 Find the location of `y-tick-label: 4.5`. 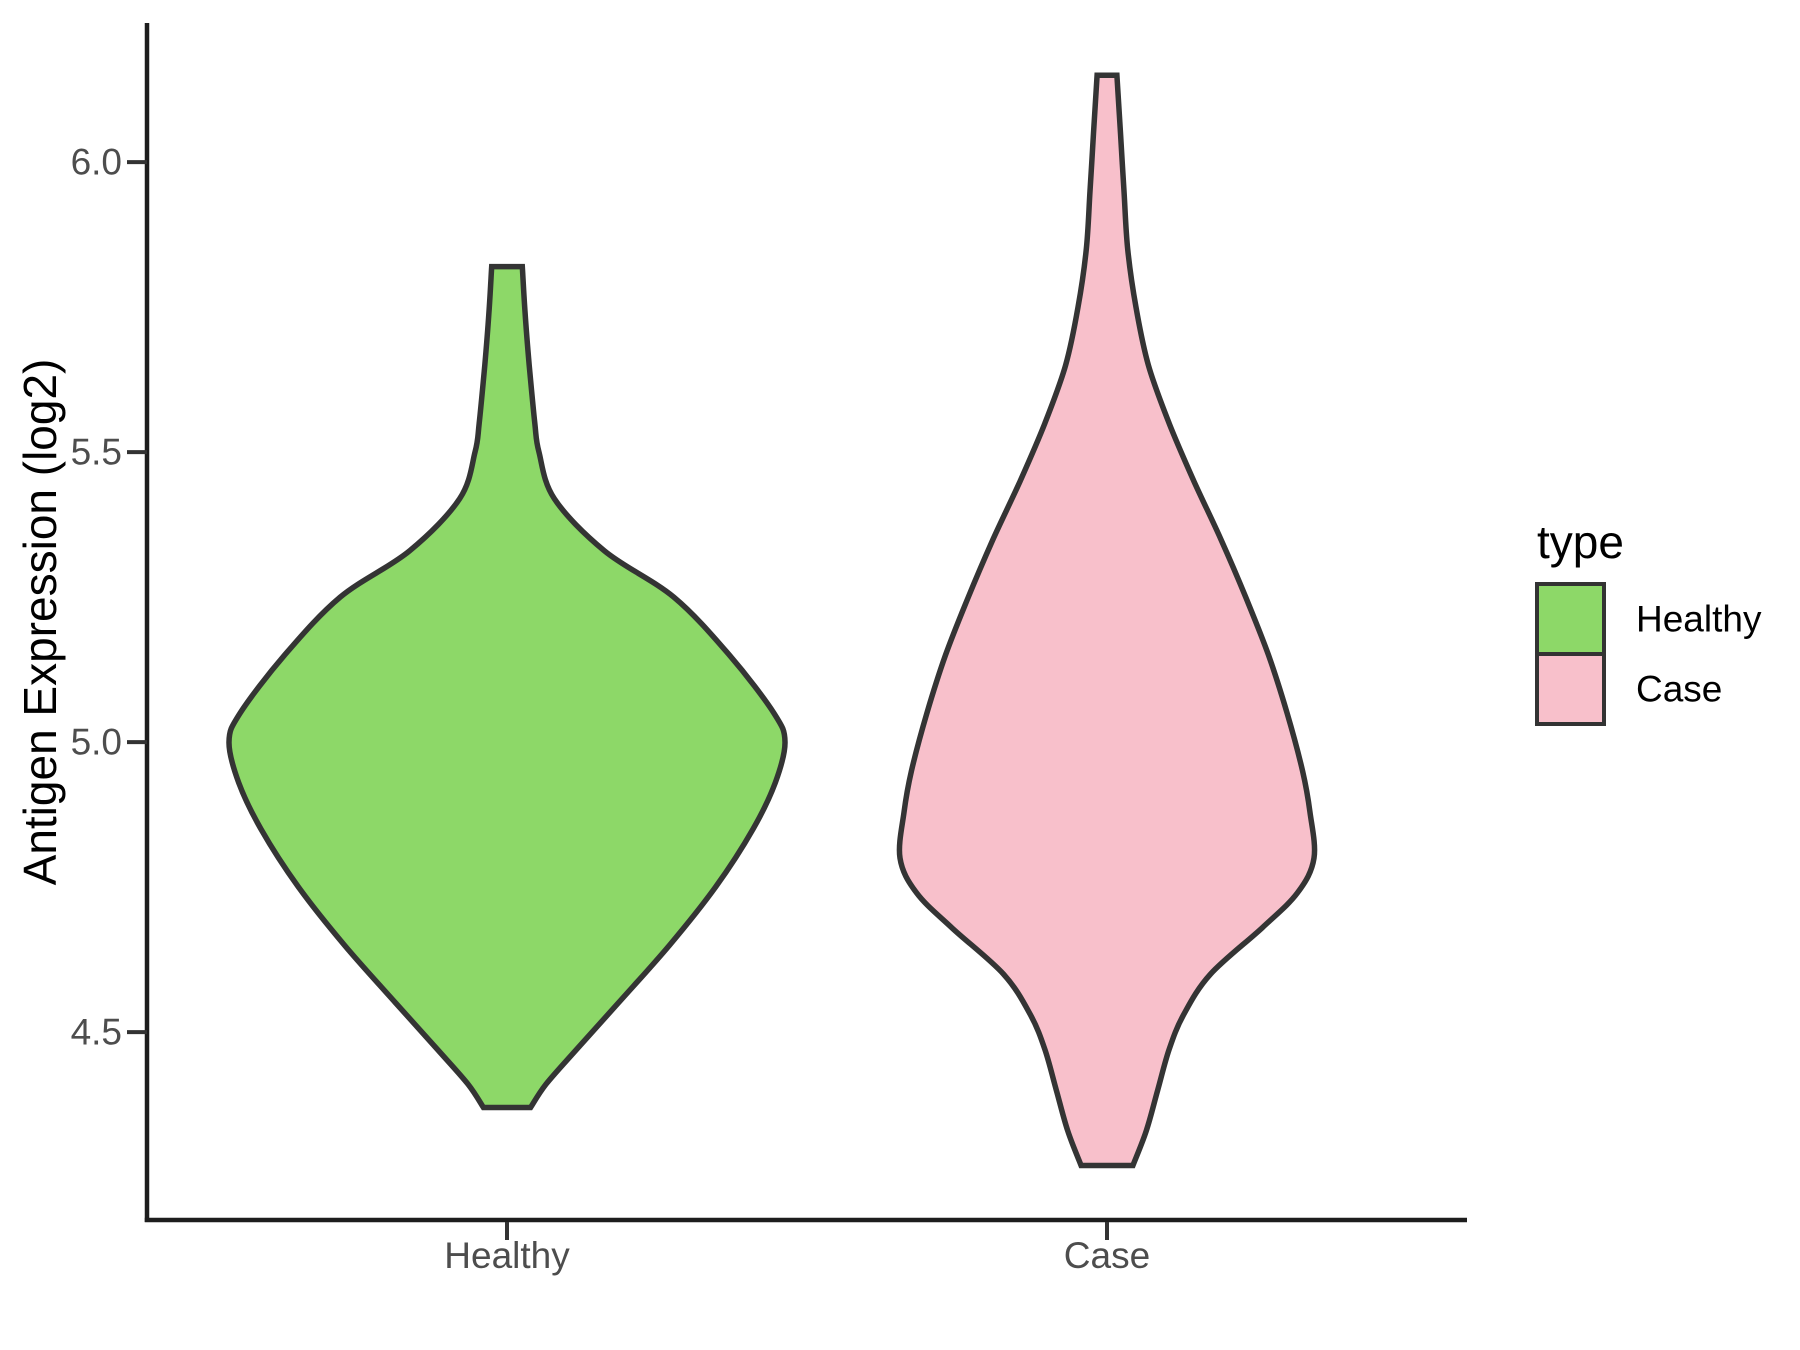

y-tick-label: 4.5 is located at coordinates (96, 1032).